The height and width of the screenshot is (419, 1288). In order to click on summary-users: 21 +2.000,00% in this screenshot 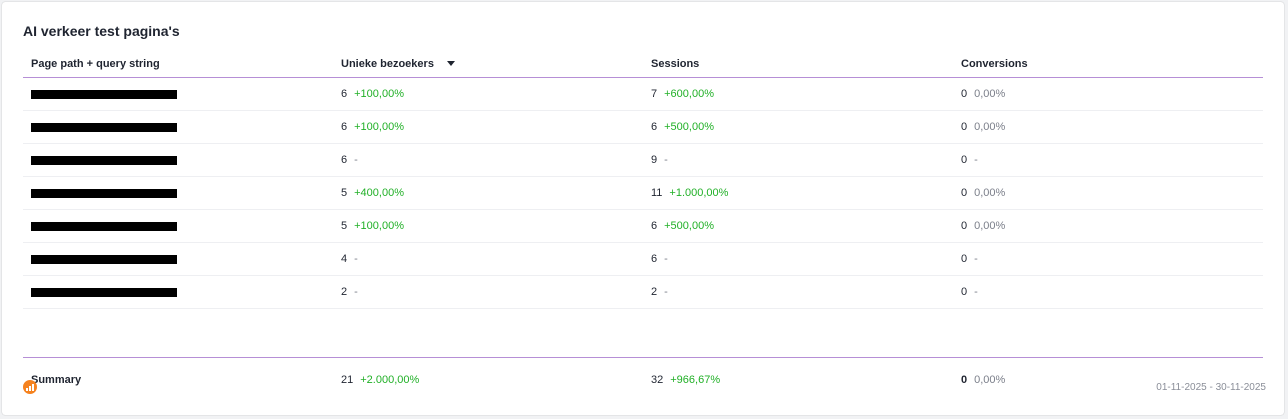, I will do `click(380, 380)`.